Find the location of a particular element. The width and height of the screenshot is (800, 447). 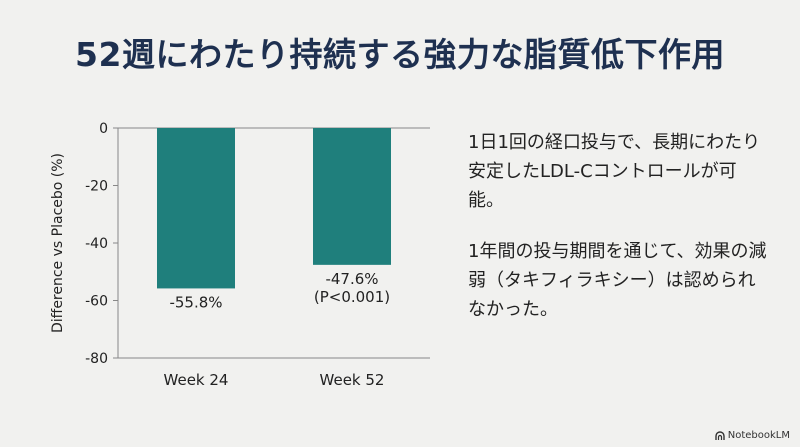

page-title: 52週にわたり持続する強力な脂質低下作用 is located at coordinates (400, 54).